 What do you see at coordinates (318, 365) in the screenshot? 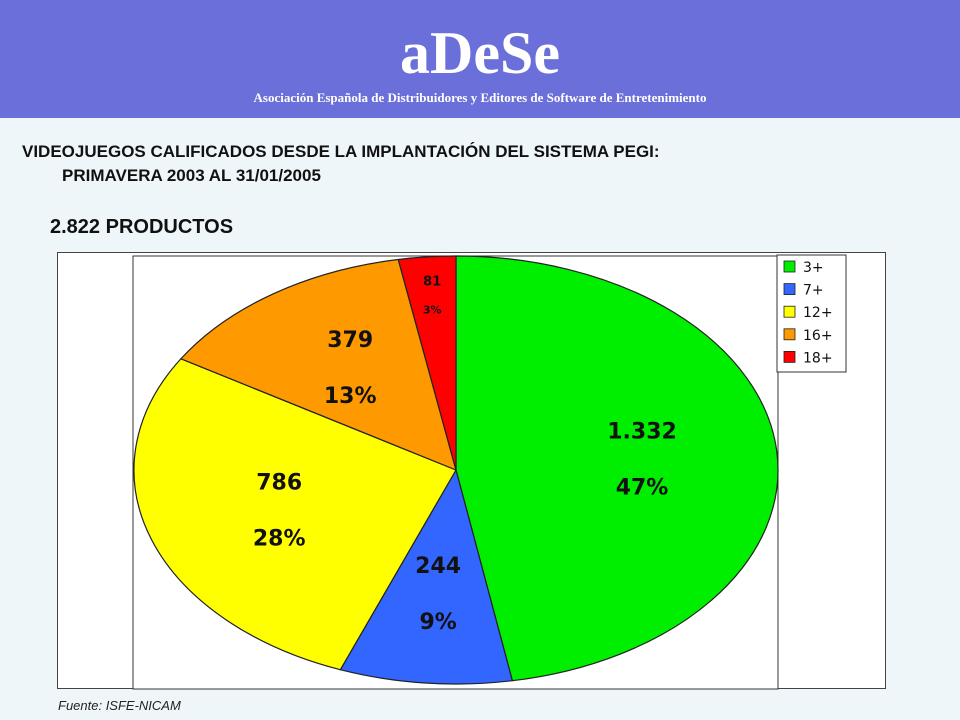
I see `pie-slice-16plus` at bounding box center [318, 365].